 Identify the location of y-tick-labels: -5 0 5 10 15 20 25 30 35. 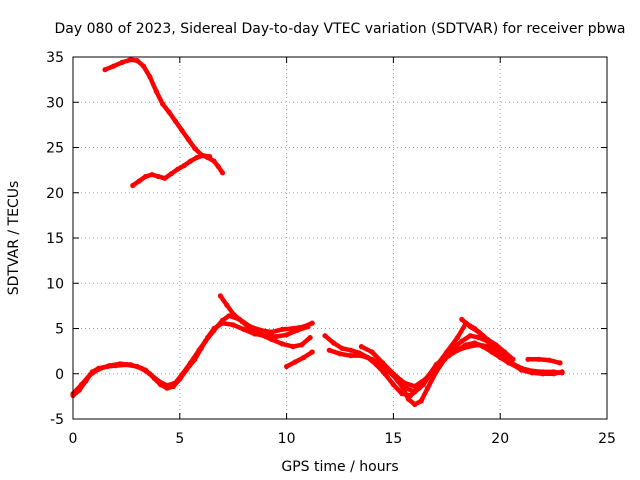
(55, 239).